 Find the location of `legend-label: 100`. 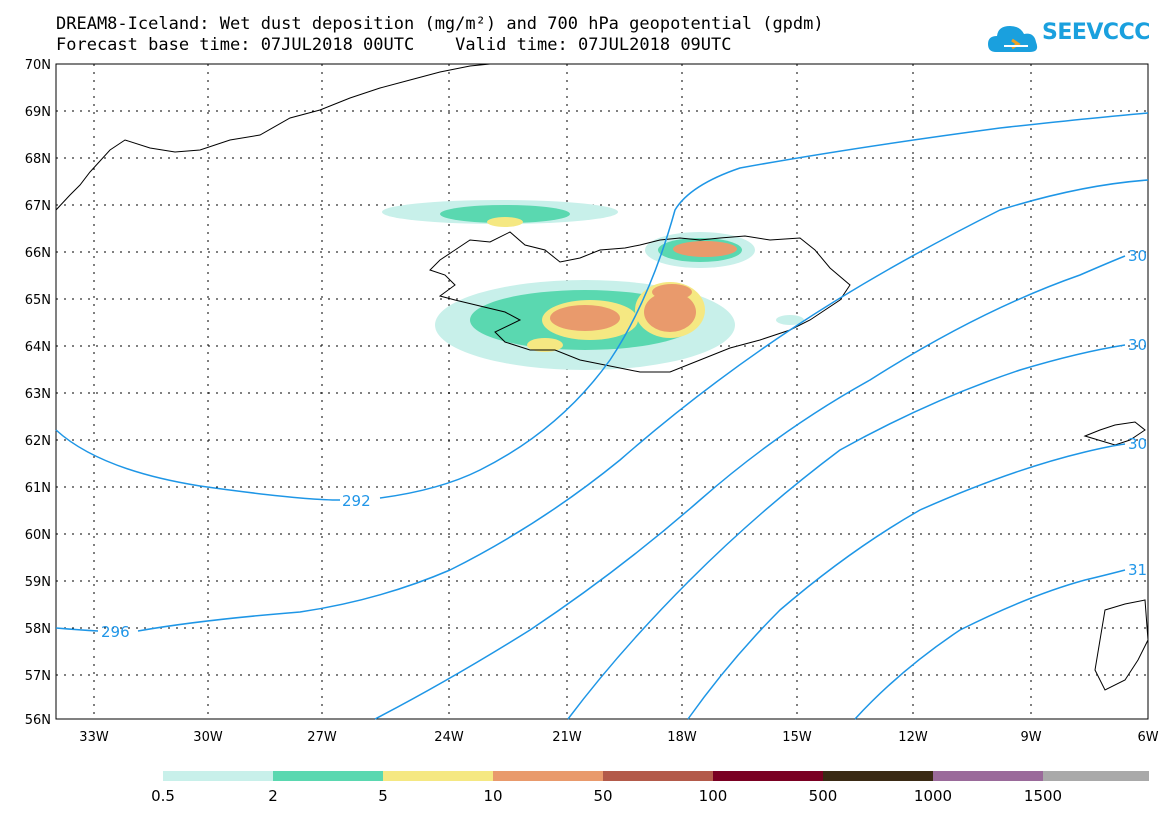

legend-label: 100 is located at coordinates (713, 796).